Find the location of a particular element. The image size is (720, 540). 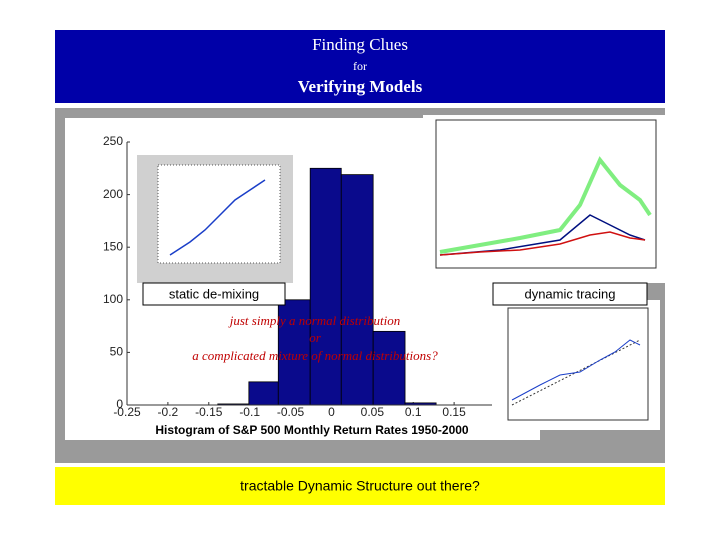

header-subtitle: Verifying Models is located at coordinates (360, 86).